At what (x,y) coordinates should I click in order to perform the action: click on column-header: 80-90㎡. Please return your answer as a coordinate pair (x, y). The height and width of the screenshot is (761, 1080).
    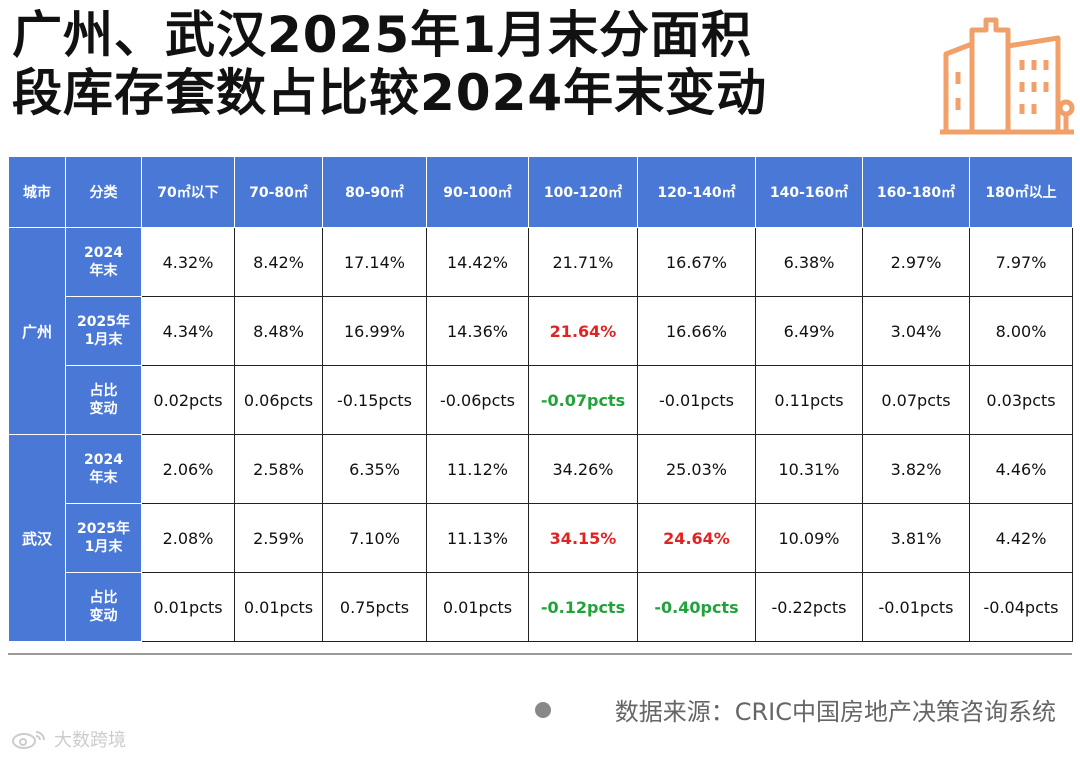
    Looking at the image, I should click on (374, 192).